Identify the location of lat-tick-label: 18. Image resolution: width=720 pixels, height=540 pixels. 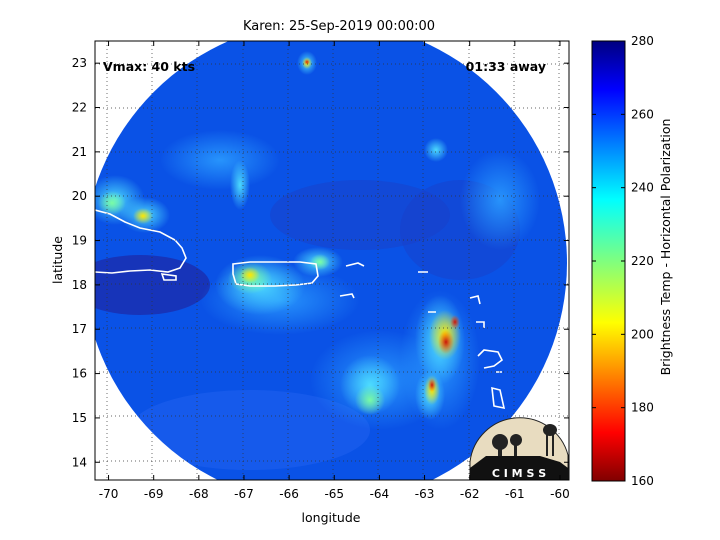
(79, 285).